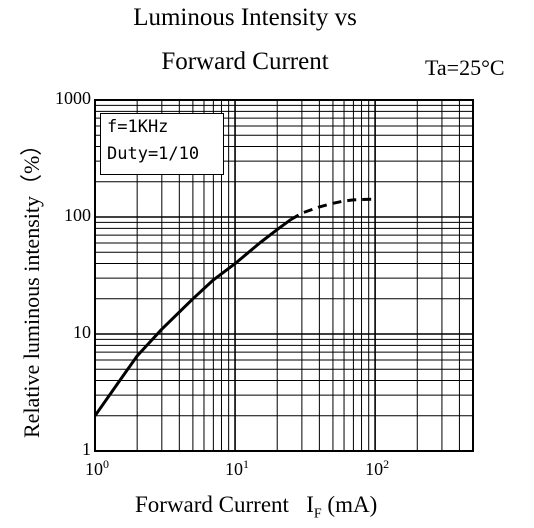 This screenshot has height=528, width=534. Describe the element at coordinates (153, 154) in the screenshot. I see `legend-line2: Duty=1/10` at that location.